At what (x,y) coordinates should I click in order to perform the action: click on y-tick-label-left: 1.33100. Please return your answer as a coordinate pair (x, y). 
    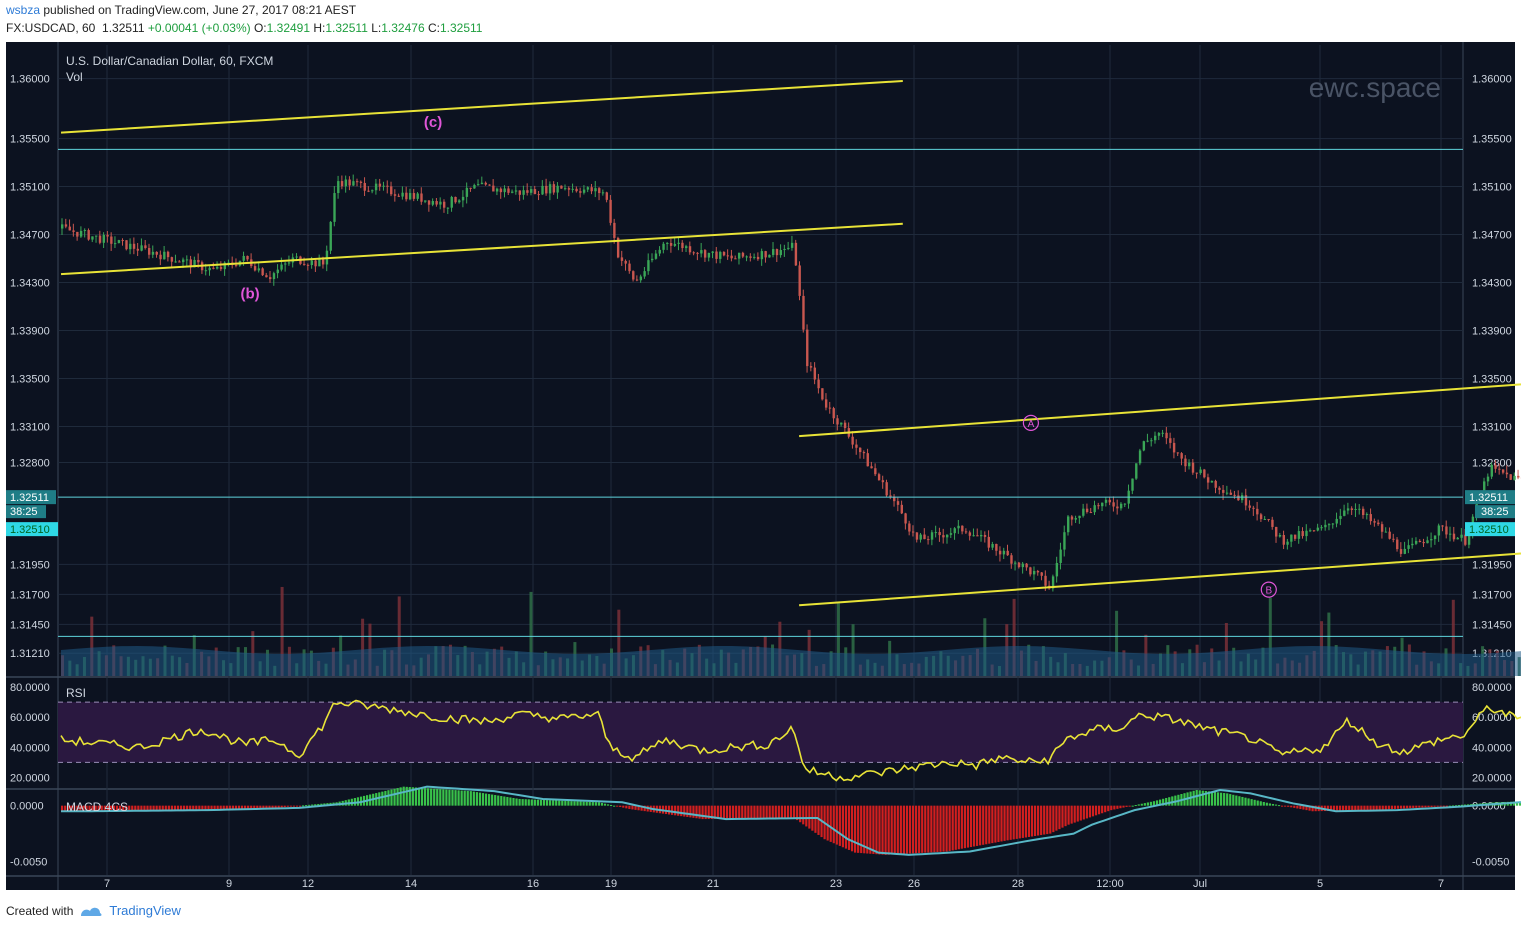
    Looking at the image, I should click on (30, 427).